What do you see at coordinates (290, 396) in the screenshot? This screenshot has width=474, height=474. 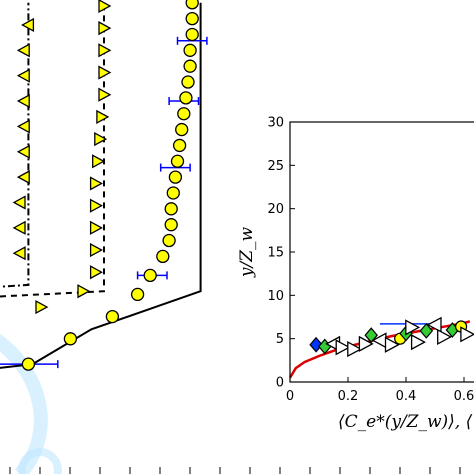 I see `inset-x-tick-label: 0` at bounding box center [290, 396].